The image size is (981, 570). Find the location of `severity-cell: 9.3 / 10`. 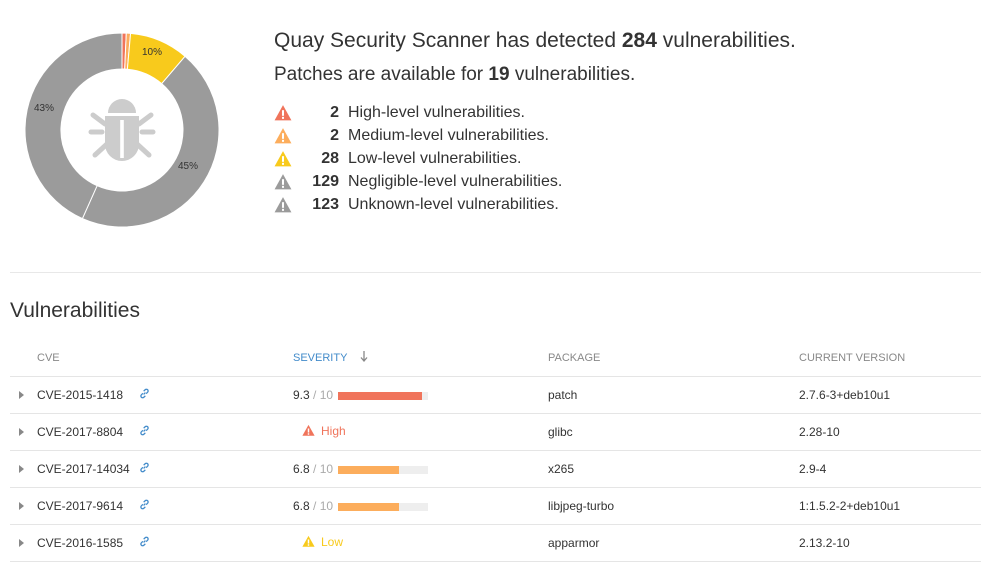

severity-cell: 9.3 / 10 is located at coordinates (420, 395).